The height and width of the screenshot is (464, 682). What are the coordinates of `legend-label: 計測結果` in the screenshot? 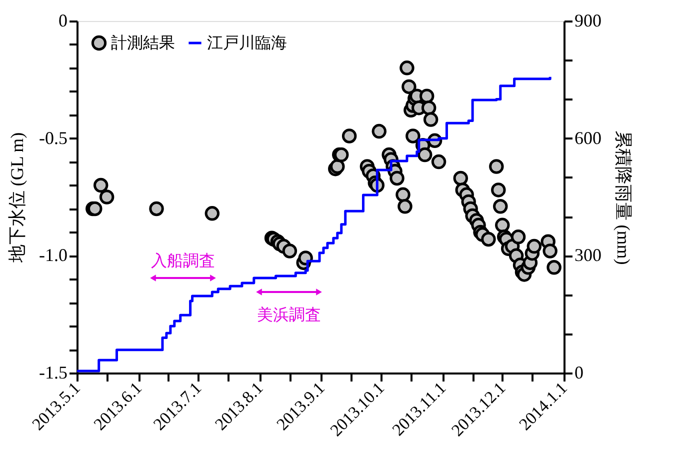 It's located at (143, 43).